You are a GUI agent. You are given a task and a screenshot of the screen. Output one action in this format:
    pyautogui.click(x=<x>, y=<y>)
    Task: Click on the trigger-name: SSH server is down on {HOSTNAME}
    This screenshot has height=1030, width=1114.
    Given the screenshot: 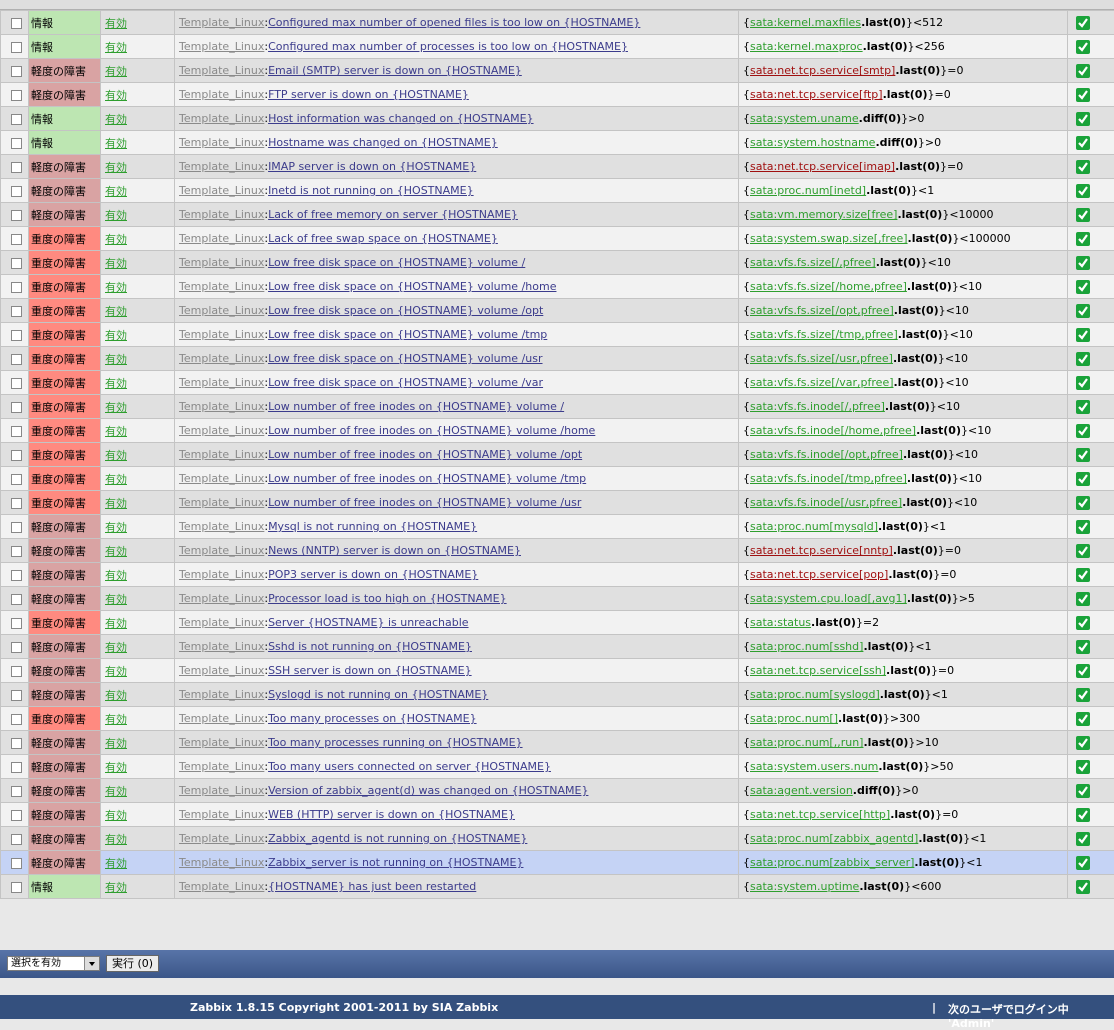 What is the action you would take?
    pyautogui.click(x=370, y=670)
    